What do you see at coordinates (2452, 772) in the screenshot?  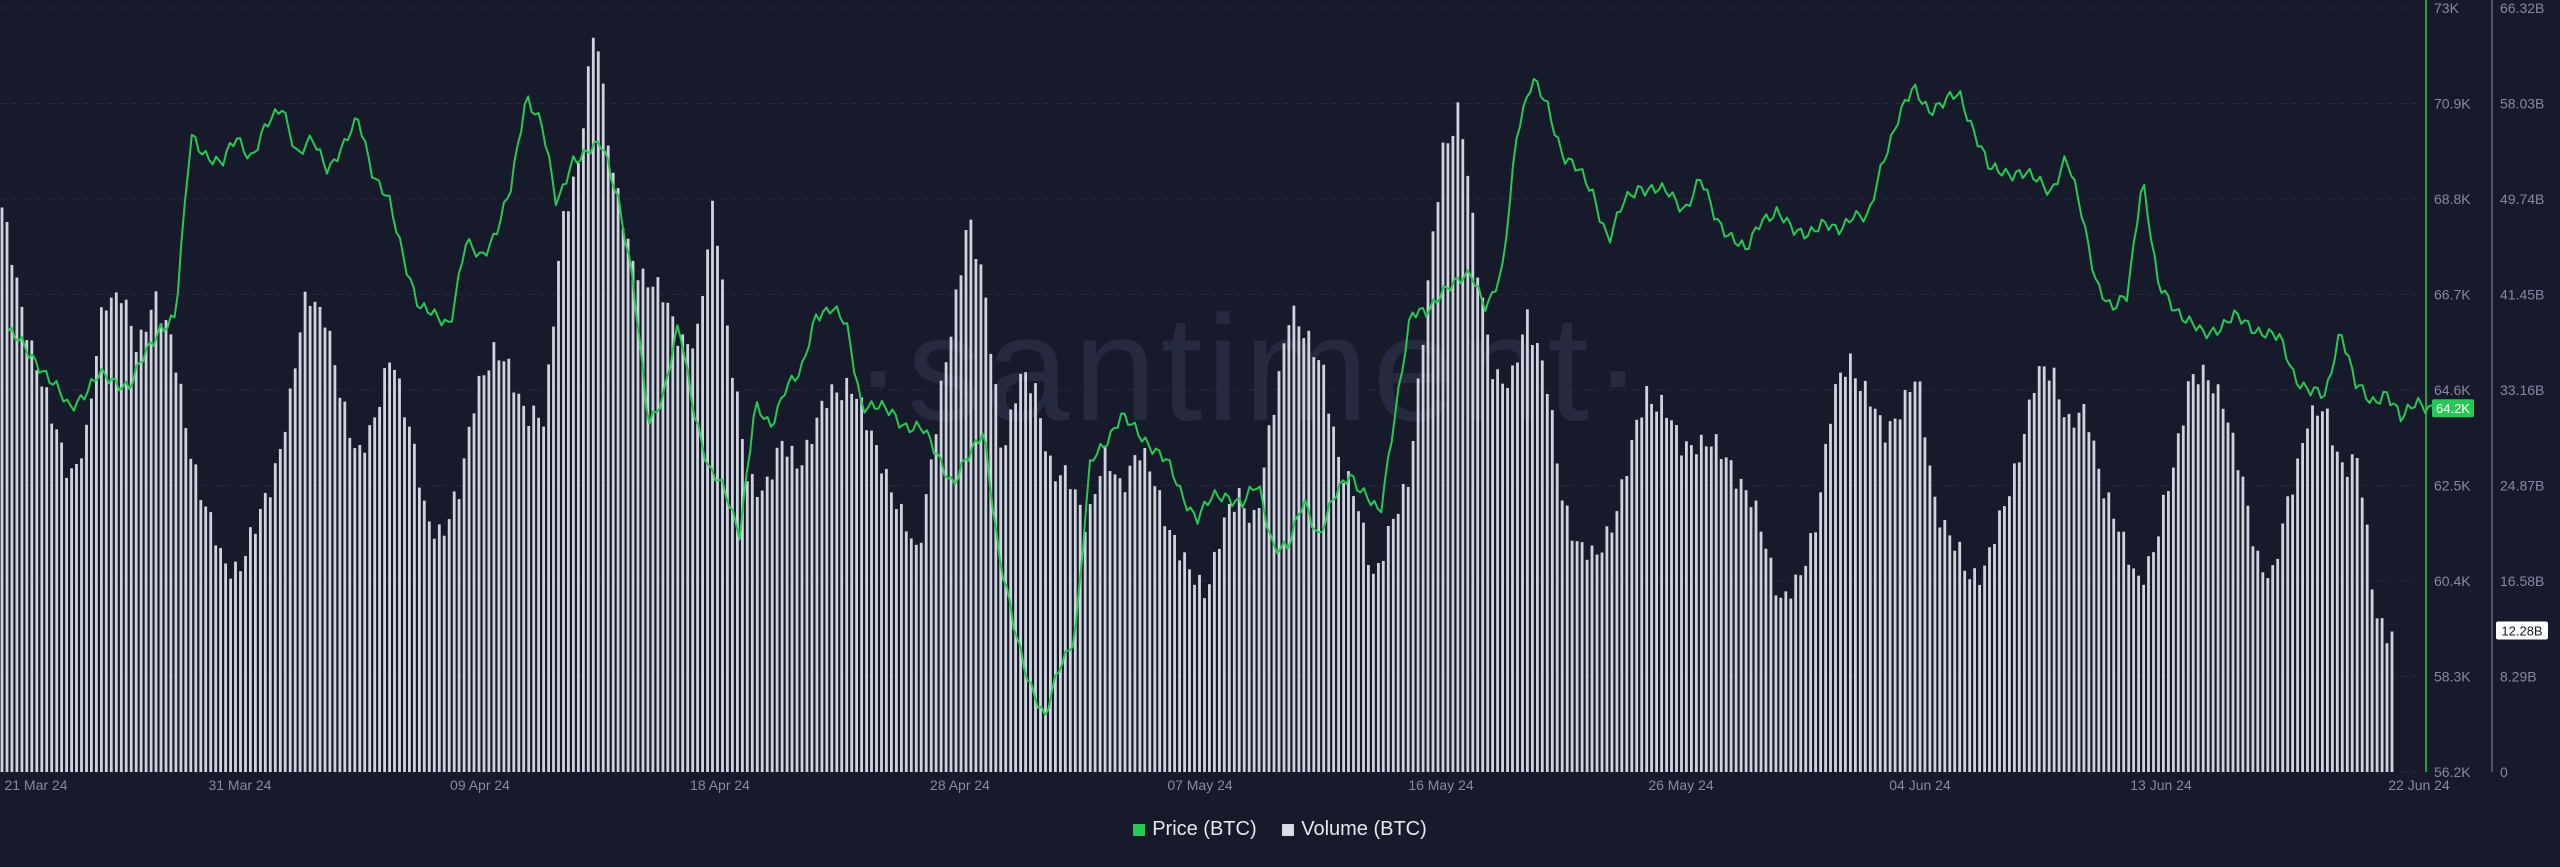 I see `price-tick-label: 56.2K` at bounding box center [2452, 772].